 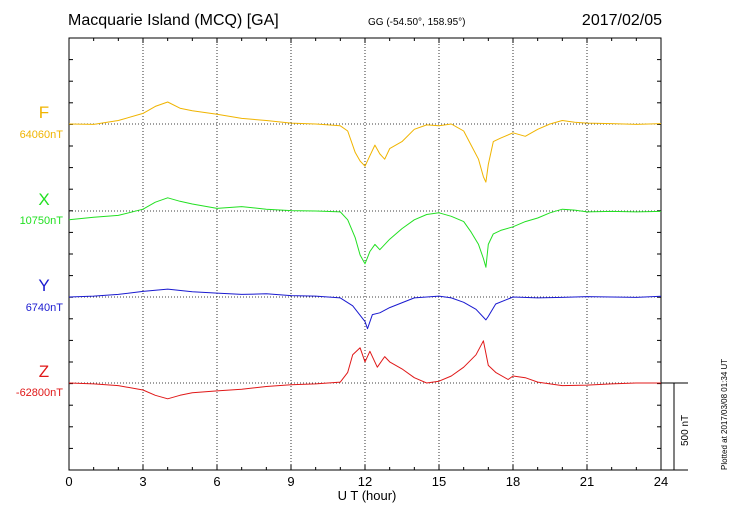 I want to click on series-name-z: Z, so click(x=44, y=371).